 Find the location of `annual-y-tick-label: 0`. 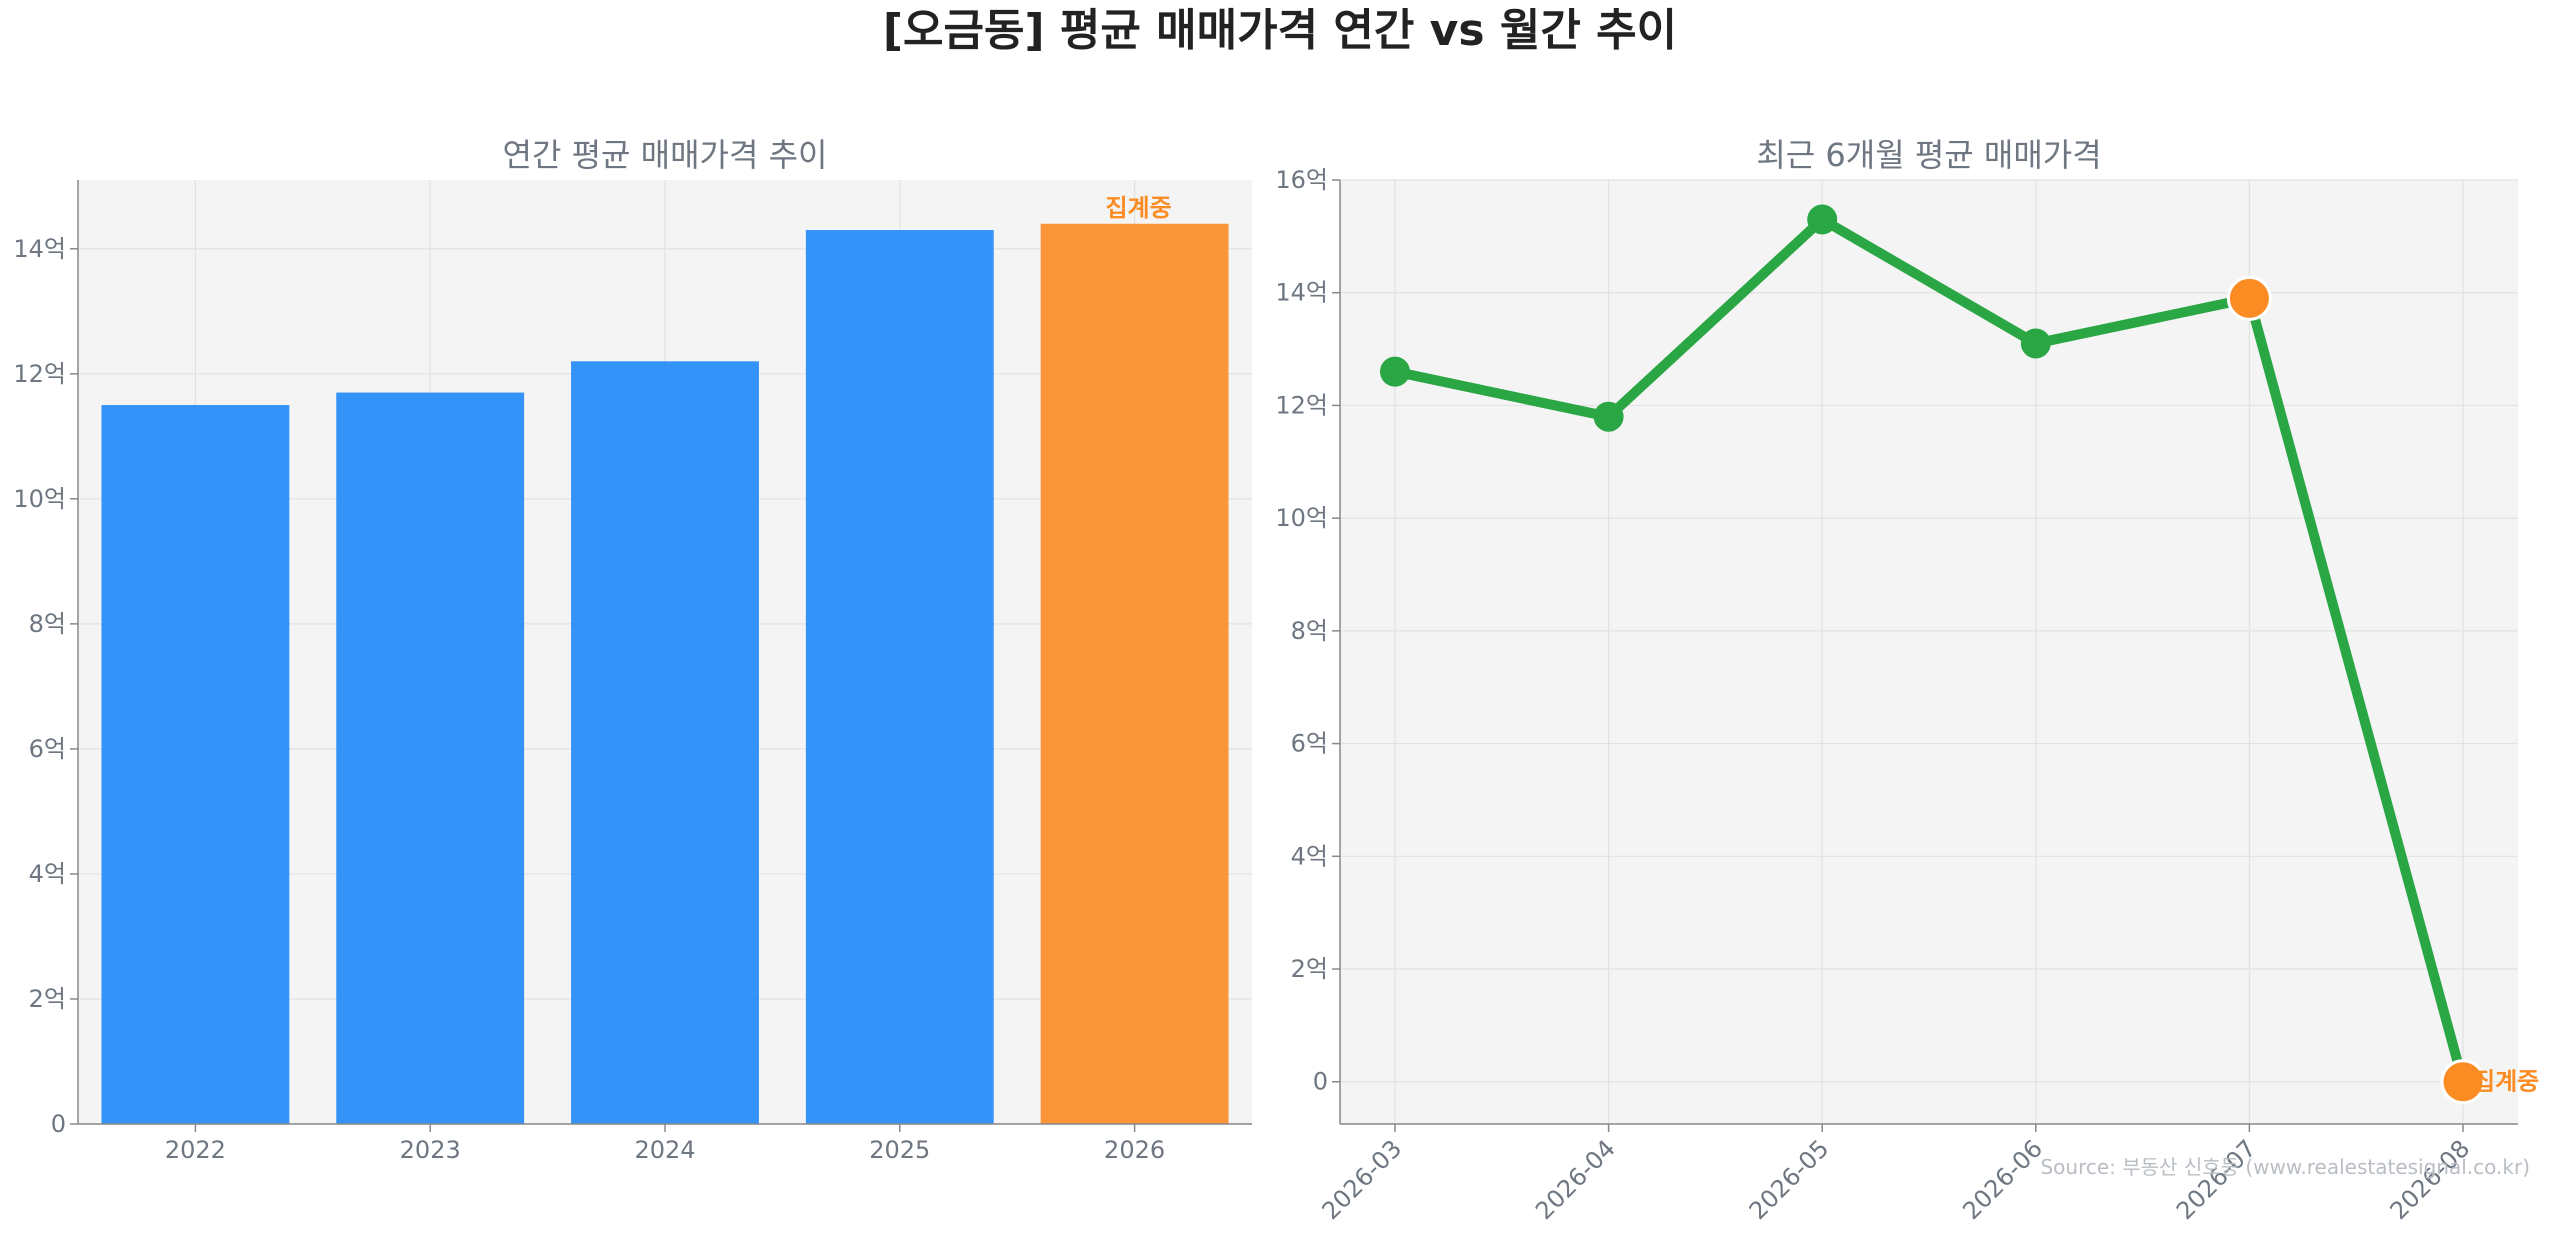

annual-y-tick-label: 0 is located at coordinates (58, 1124).